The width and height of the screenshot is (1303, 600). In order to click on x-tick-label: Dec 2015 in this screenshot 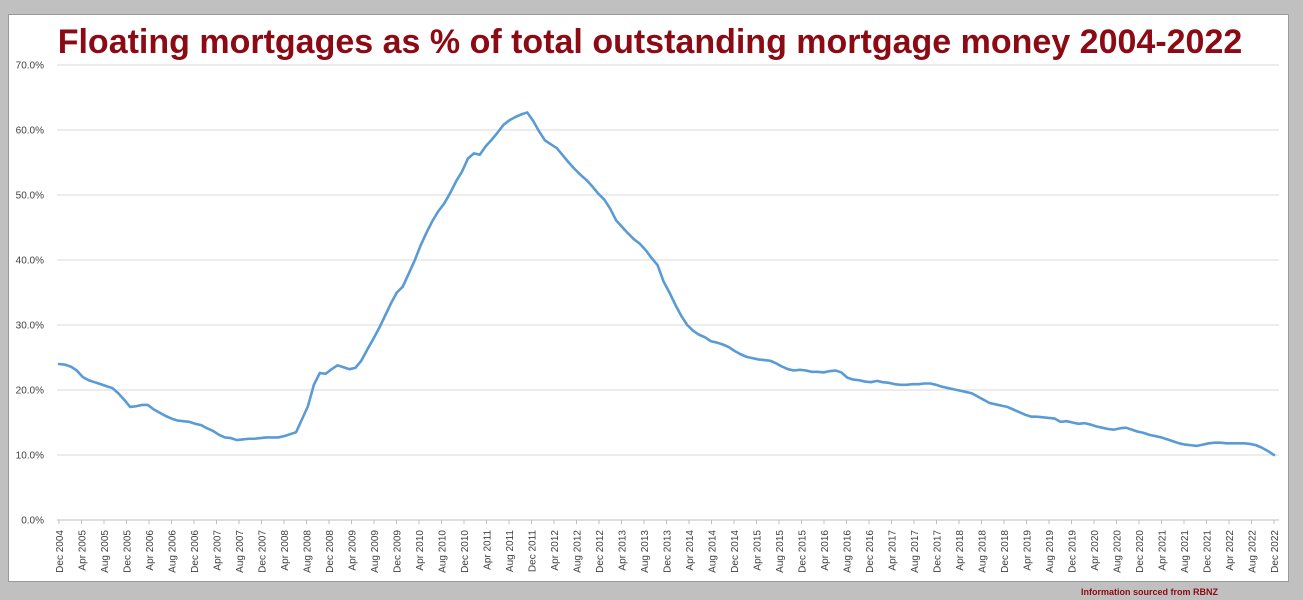, I will do `click(803, 551)`.